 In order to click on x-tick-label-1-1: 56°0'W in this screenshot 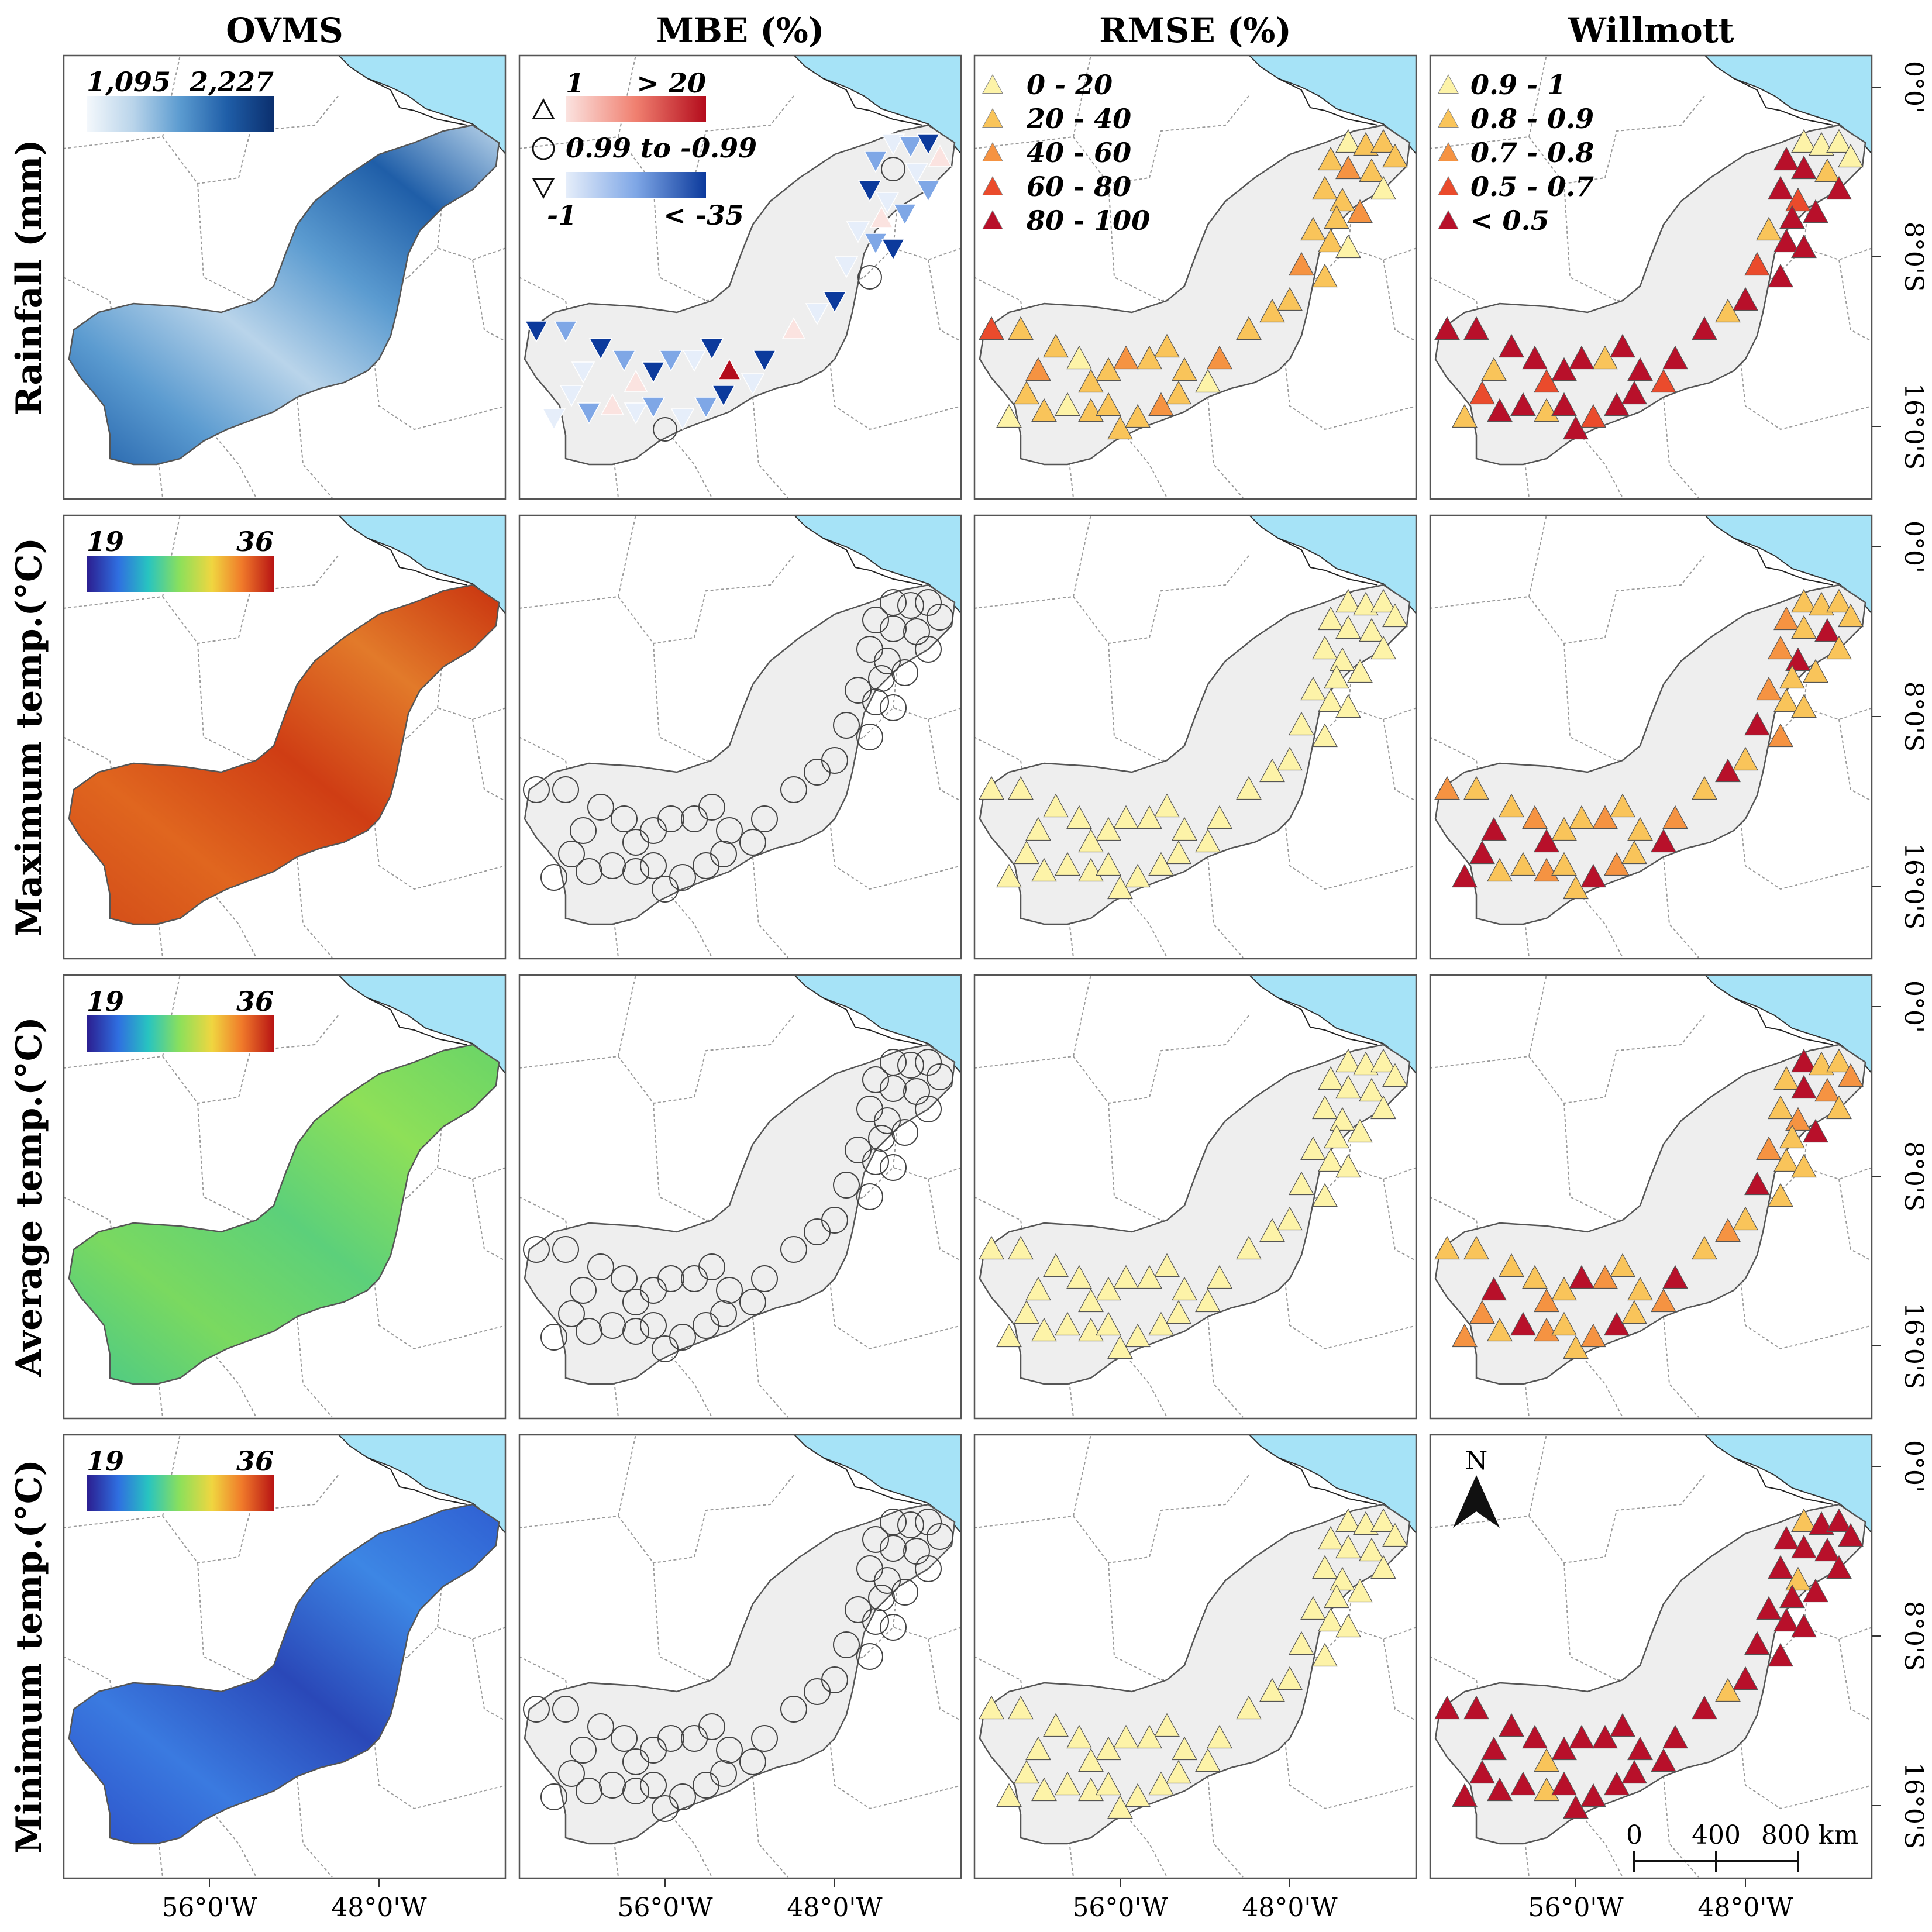, I will do `click(209, 1908)`.